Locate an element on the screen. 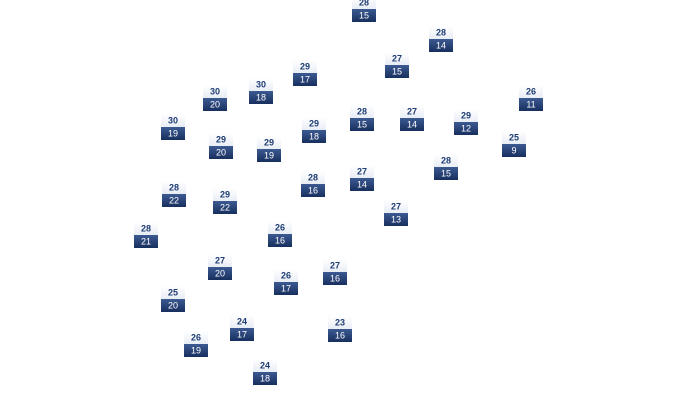 This screenshot has height=410, width=700. low-temp: 22 is located at coordinates (174, 200).